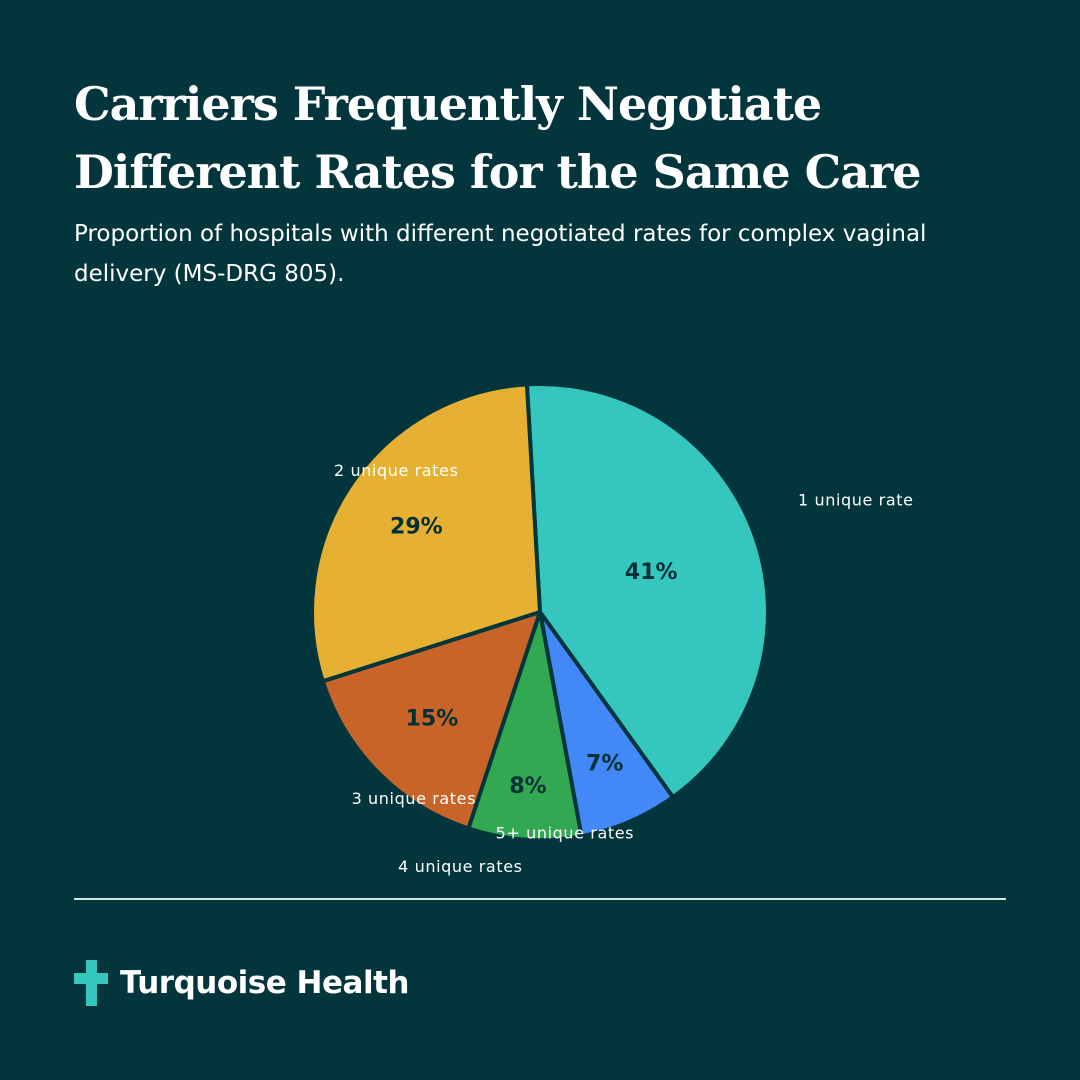 This screenshot has width=1080, height=1080. What do you see at coordinates (264, 983) in the screenshot?
I see `brand-name: Turquoise Health` at bounding box center [264, 983].